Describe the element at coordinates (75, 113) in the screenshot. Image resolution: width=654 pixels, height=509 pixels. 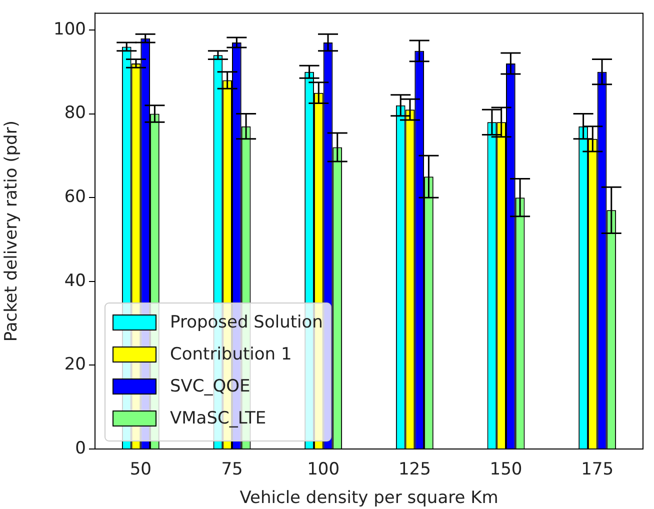
I see `y-tick-label: 80` at that location.